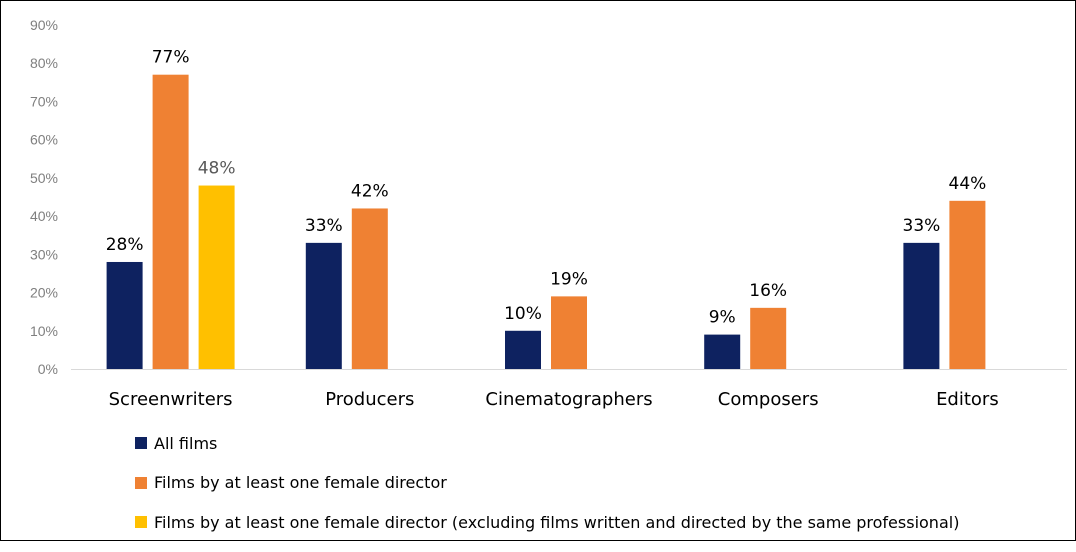  Describe the element at coordinates (141, 522) in the screenshot. I see `legend-swatch-female-director-excluding` at that location.